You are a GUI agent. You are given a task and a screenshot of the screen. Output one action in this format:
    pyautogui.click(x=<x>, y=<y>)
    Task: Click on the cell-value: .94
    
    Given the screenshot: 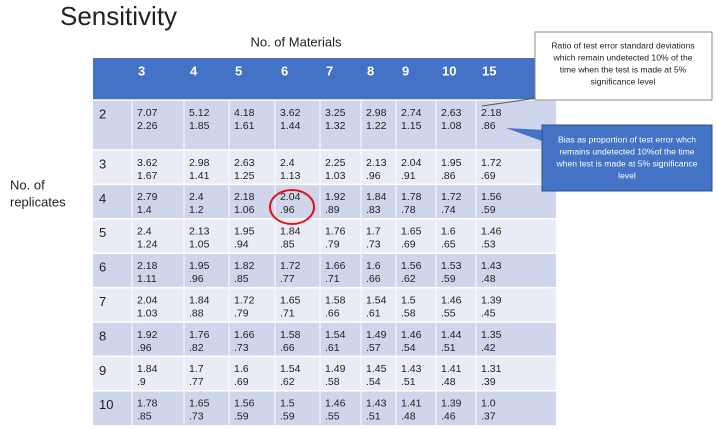 What is the action you would take?
    pyautogui.click(x=241, y=245)
    